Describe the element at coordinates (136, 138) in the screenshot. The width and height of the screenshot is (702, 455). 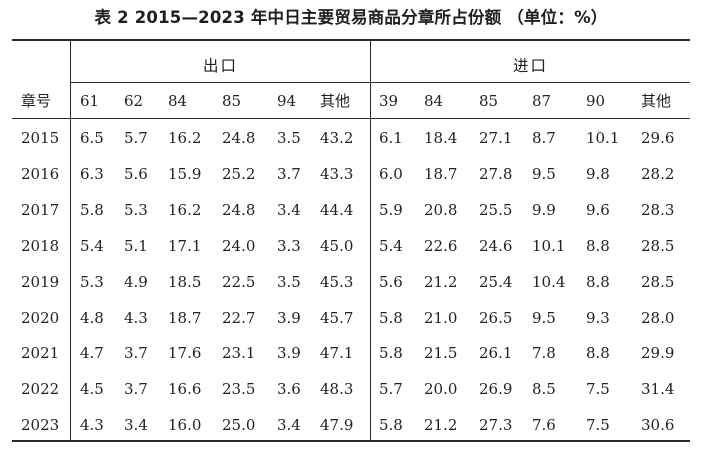
I see `export-value-cell: 5.7` at that location.